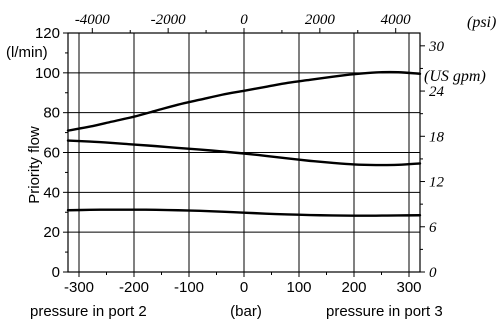 The width and height of the screenshot is (499, 323). Describe the element at coordinates (189, 287) in the screenshot. I see `x-bottom-tick-label: -100` at that location.